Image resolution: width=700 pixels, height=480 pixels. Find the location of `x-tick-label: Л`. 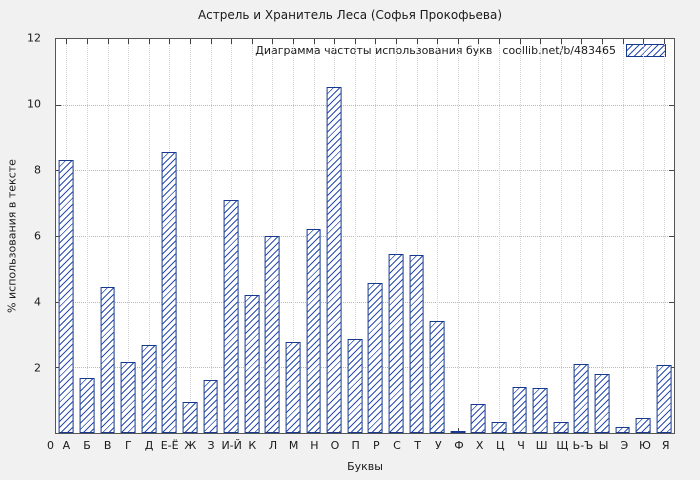

x-tick-label: Л is located at coordinates (273, 445).